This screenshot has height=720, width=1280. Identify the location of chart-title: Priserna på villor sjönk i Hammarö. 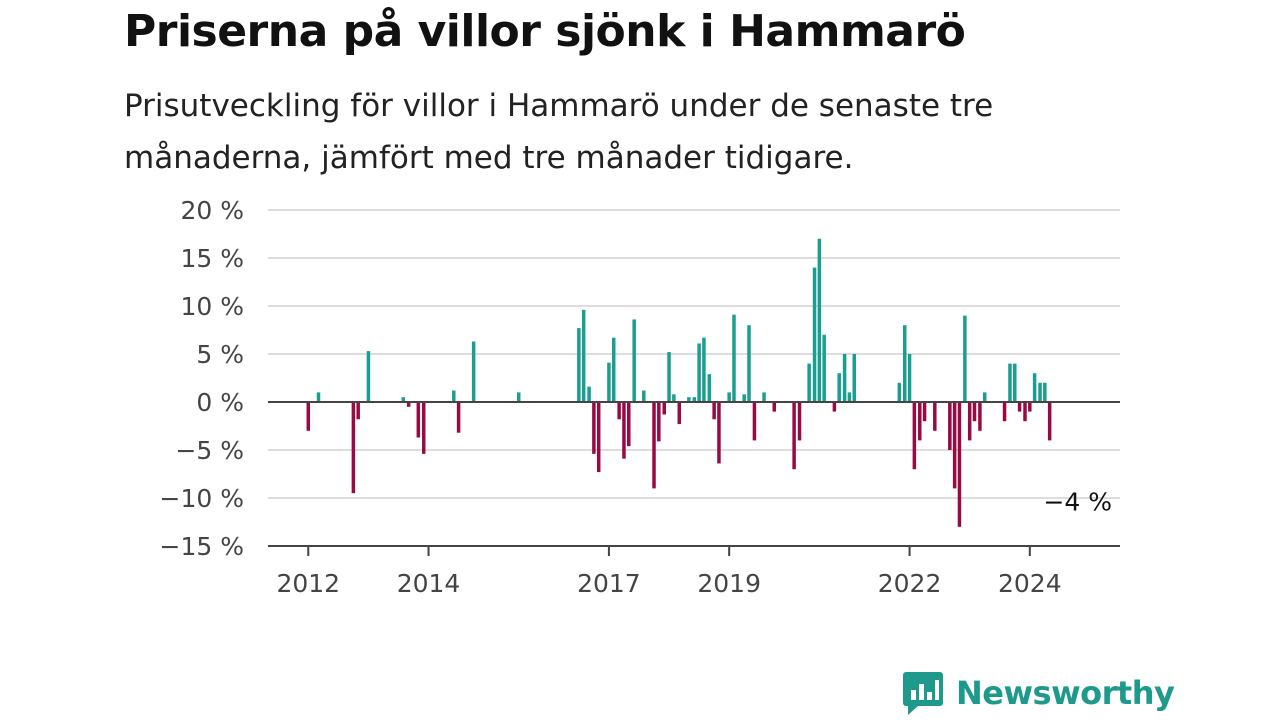
(545, 31).